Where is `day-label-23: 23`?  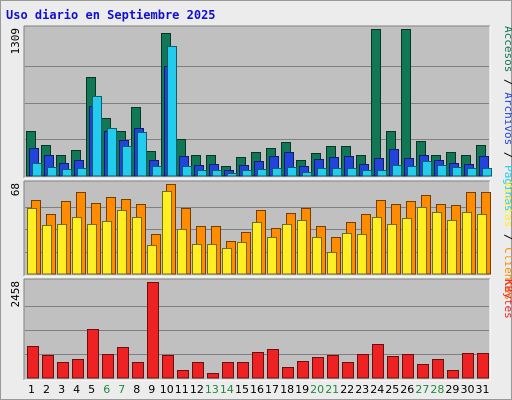 day-label-23: 23 is located at coordinates (362, 389).